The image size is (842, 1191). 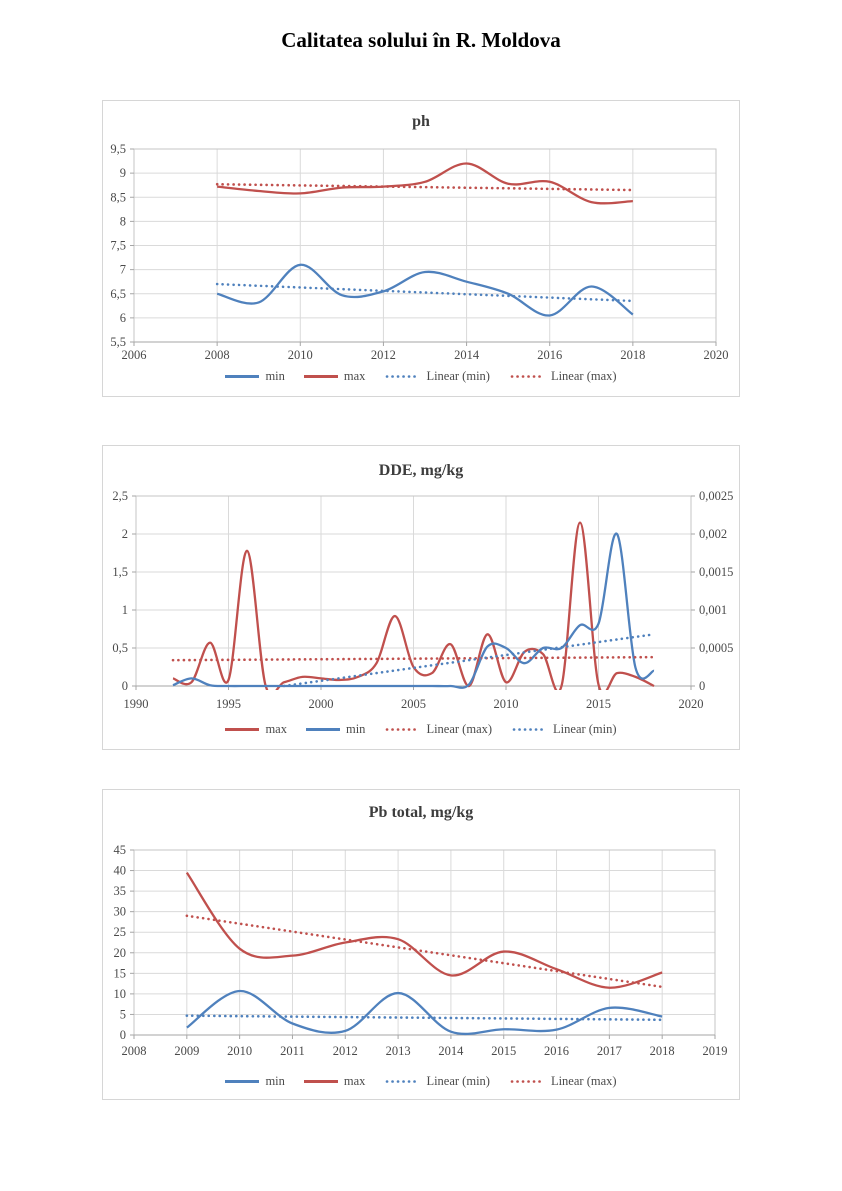 What do you see at coordinates (120, 648) in the screenshot?
I see `y-axis-label: 0,5` at bounding box center [120, 648].